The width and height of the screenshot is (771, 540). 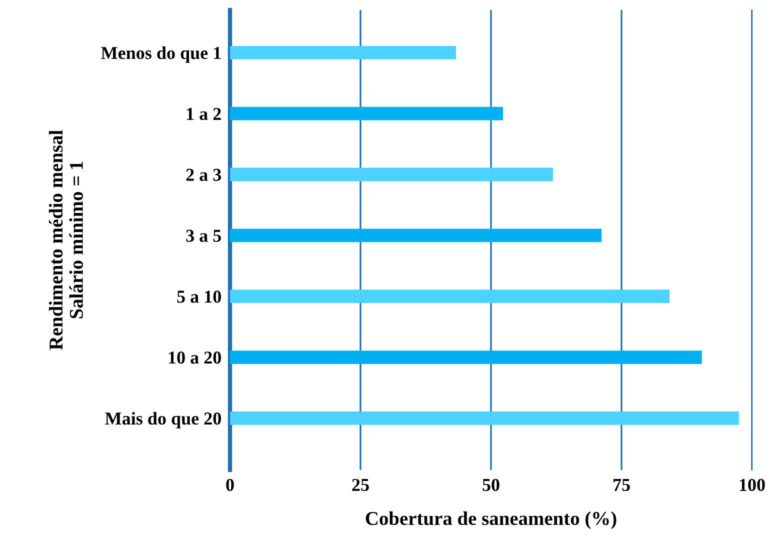 What do you see at coordinates (230, 485) in the screenshot?
I see `x-tick-label: 0` at bounding box center [230, 485].